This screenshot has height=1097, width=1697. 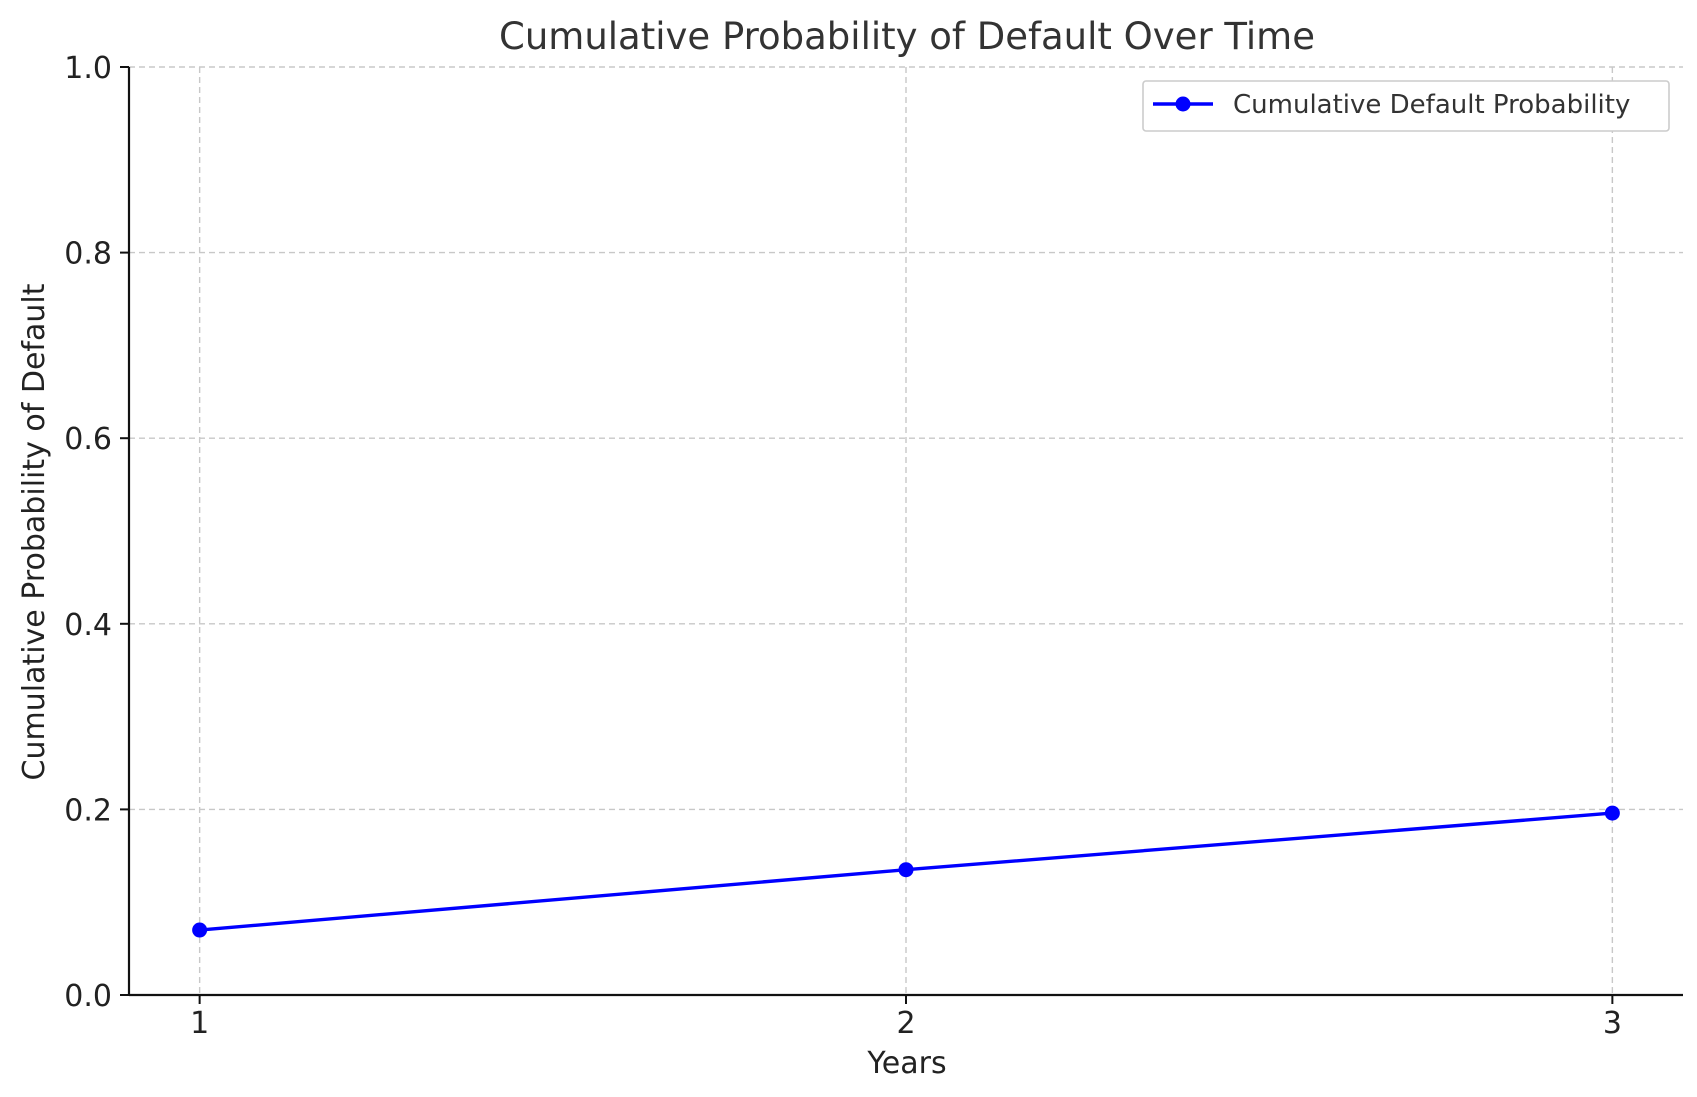 What do you see at coordinates (1431, 105) in the screenshot?
I see `legend-label: Cumulative Default Probability` at bounding box center [1431, 105].